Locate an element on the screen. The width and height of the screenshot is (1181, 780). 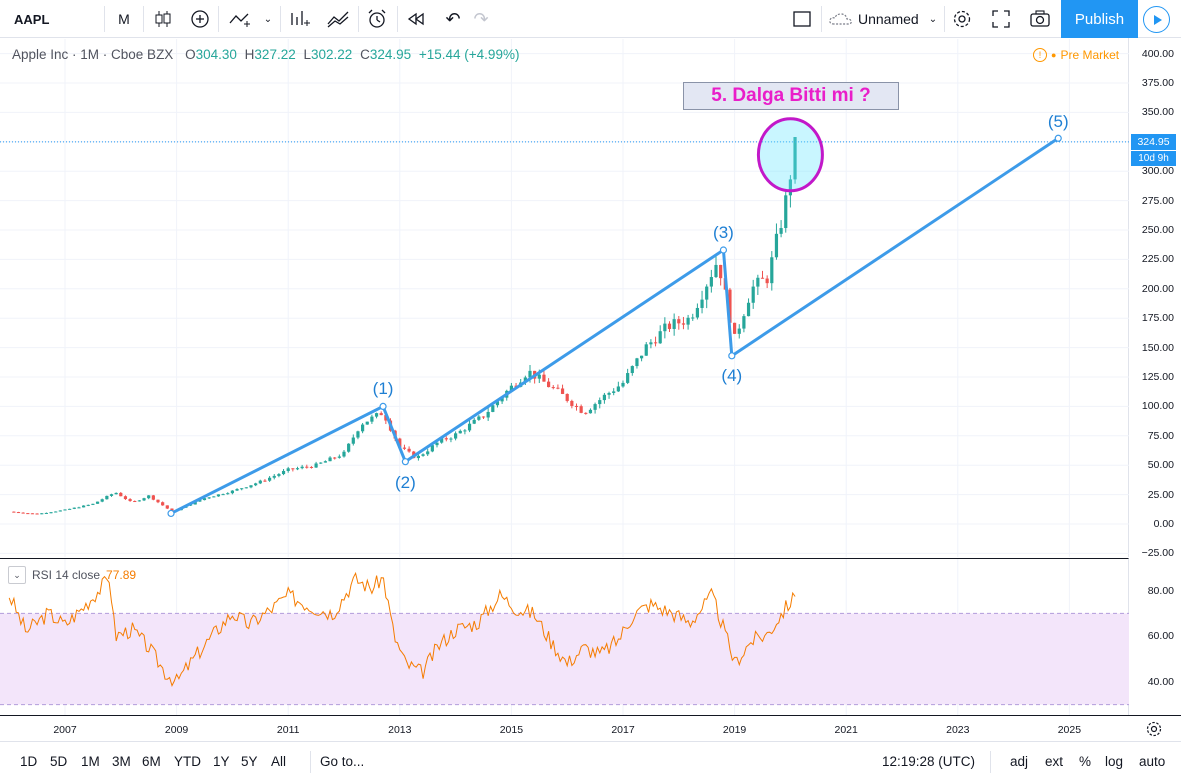
range-button: 1Y is located at coordinates (221, 761).